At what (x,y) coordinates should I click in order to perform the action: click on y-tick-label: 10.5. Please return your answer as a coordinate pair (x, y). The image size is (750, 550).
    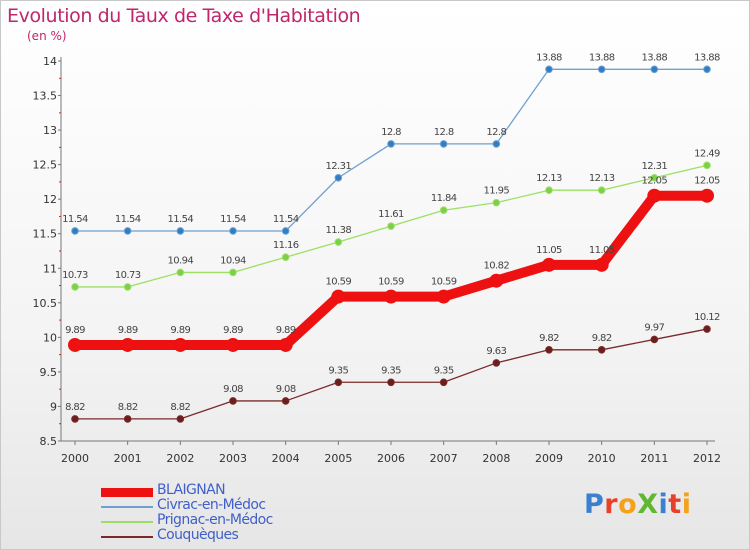
    Looking at the image, I should click on (45, 303).